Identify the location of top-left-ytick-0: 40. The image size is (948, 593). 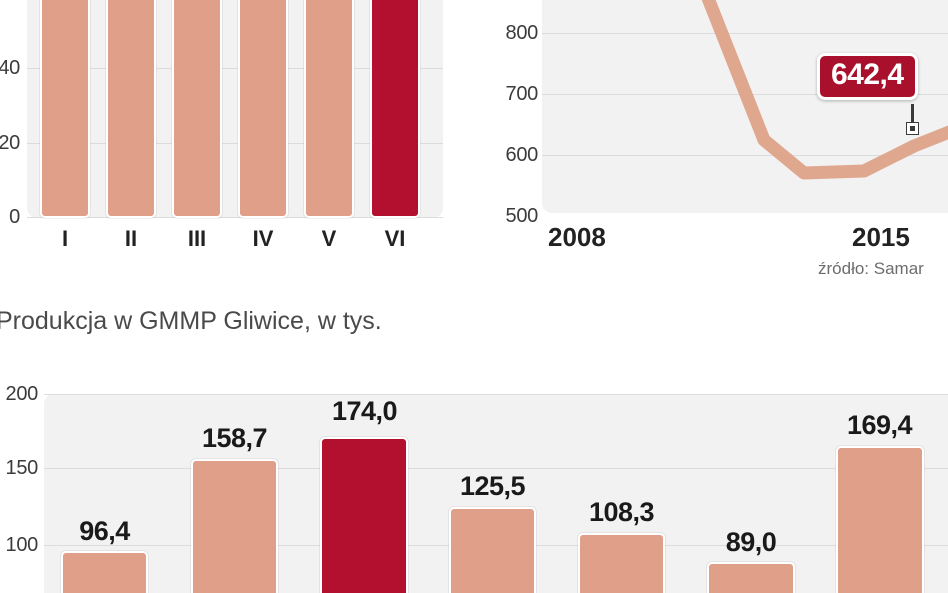
(10, 68).